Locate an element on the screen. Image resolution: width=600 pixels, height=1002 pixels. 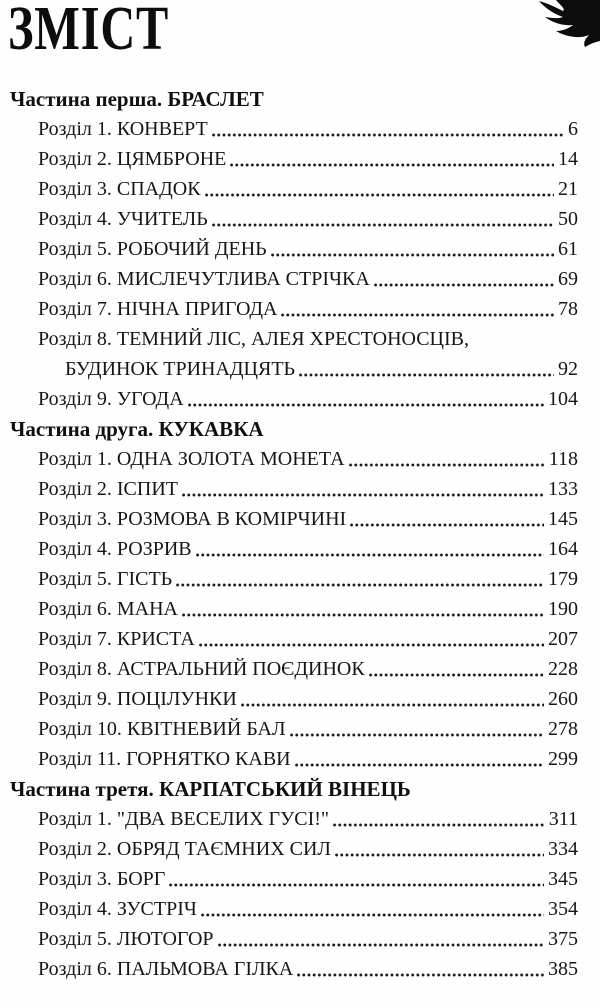
toc-entry-page: 385 is located at coordinates (563, 969).